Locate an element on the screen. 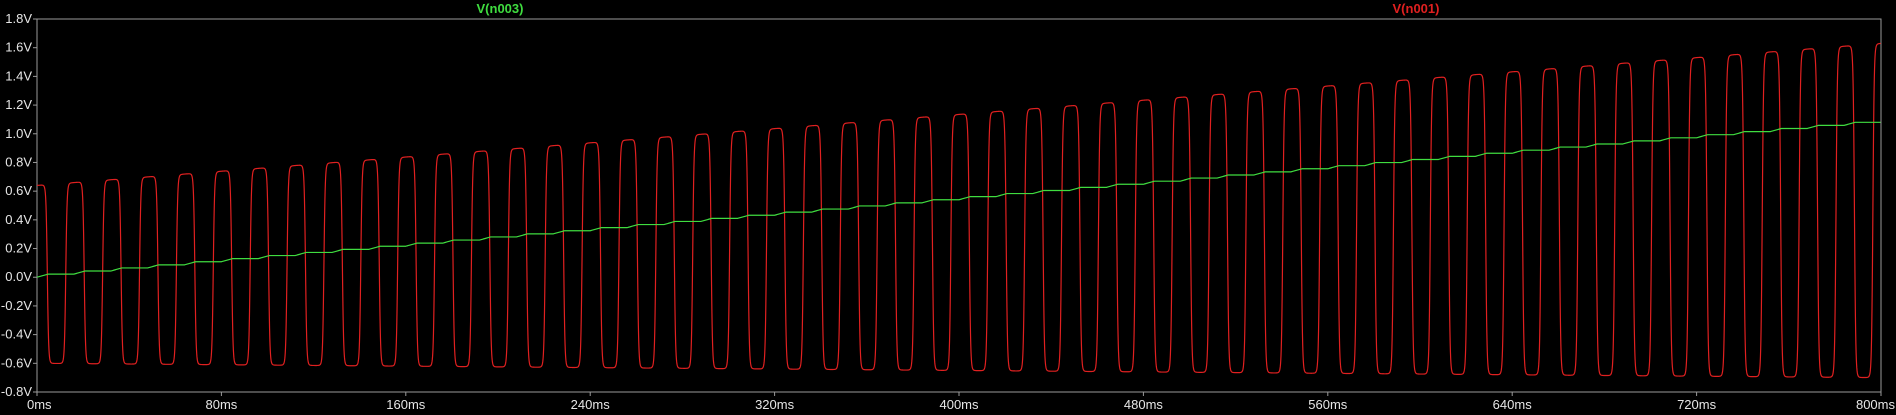 The height and width of the screenshot is (415, 1896). y-tick-label: 1.0V is located at coordinates (18, 133).